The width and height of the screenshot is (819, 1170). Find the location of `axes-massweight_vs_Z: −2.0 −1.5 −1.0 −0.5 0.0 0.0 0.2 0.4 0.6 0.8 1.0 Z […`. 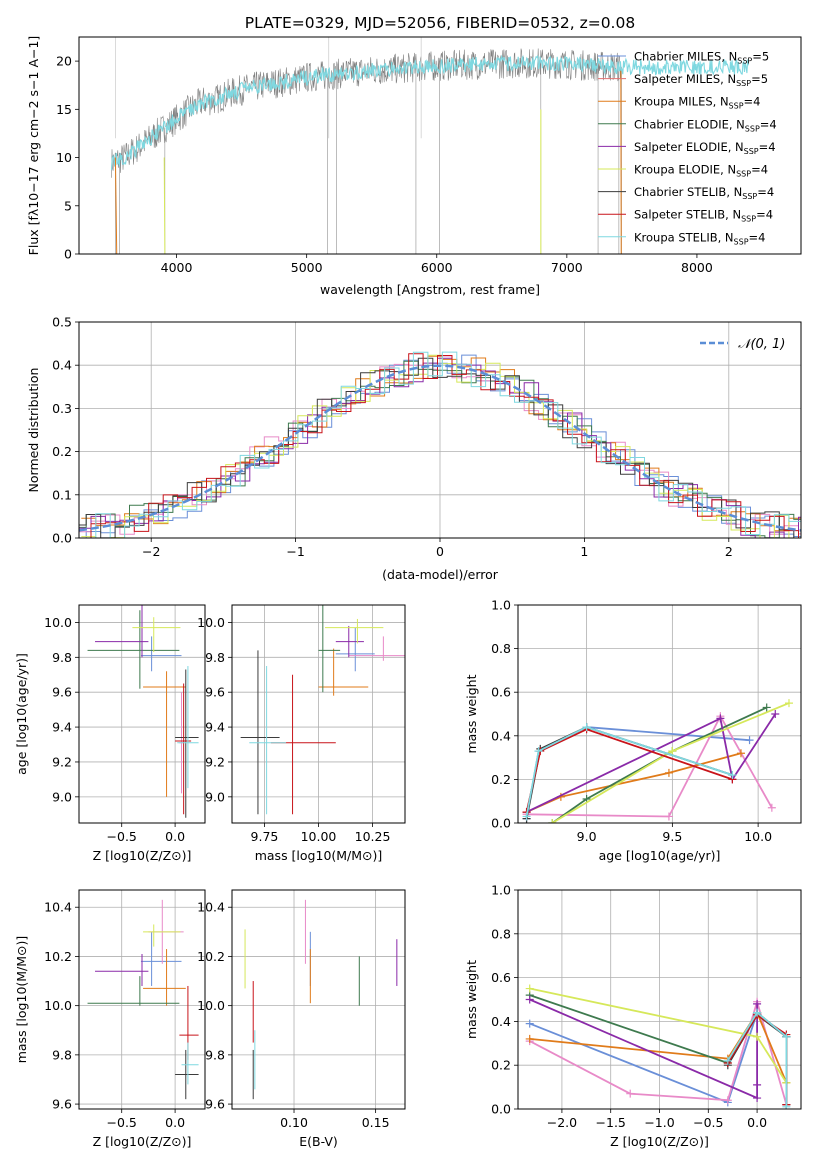

axes-massweight_vs_Z: −2.0 −1.5 −1.0 −0.5 0.0 0.0 0.2 0.4 0.6 0.8 1.0 Z [… is located at coordinates (633, 1016).